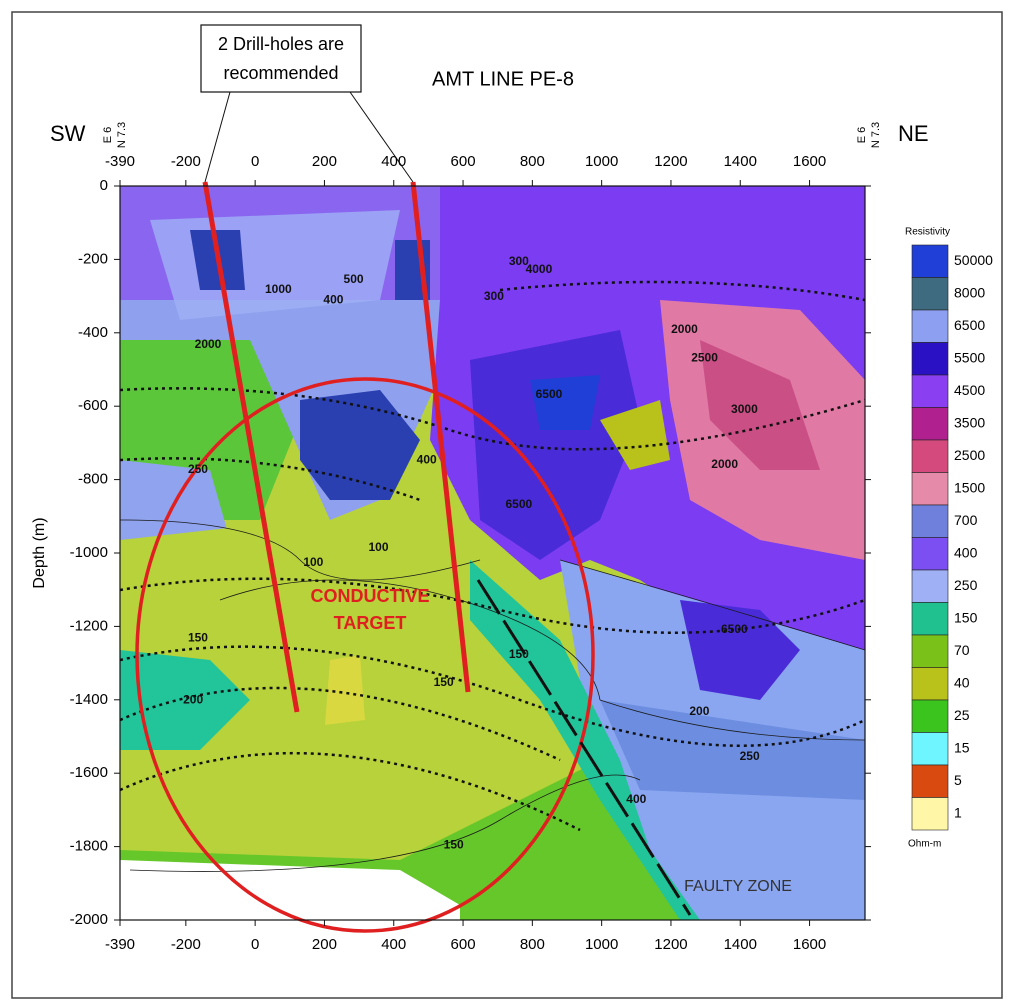 This screenshot has height=1006, width=1019. I want to click on colorbar-label: 3500, so click(969, 422).